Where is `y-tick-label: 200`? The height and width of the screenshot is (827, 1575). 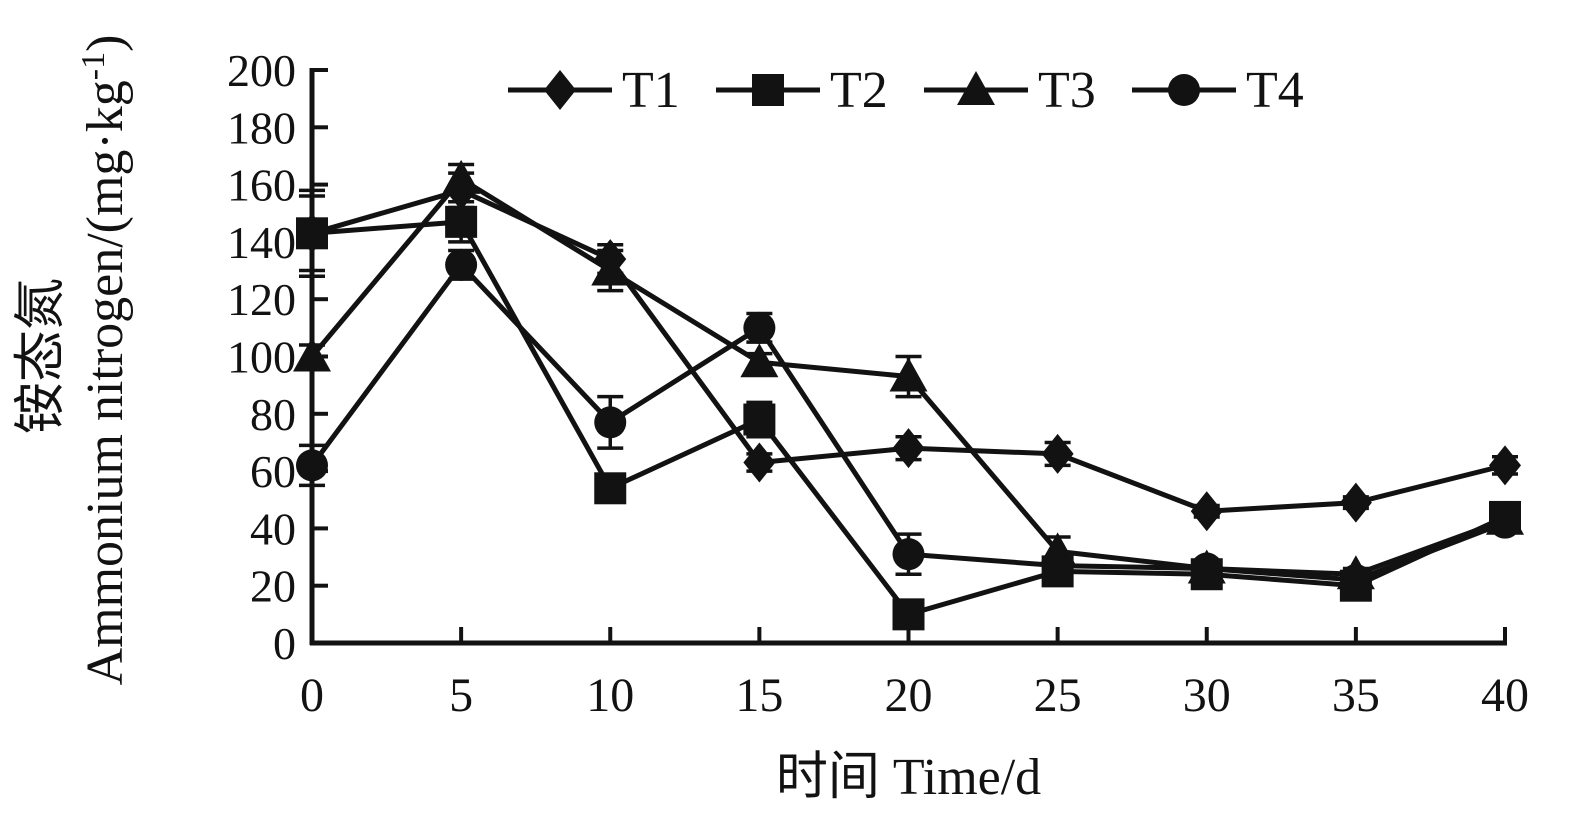
y-tick-label: 200 is located at coordinates (261, 70).